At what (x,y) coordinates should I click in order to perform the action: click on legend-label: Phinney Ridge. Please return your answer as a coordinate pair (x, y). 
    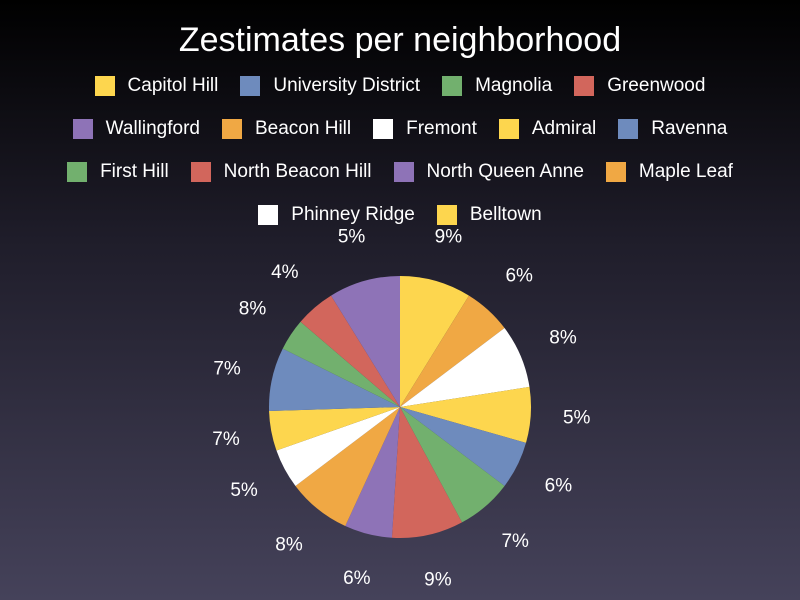
    Looking at the image, I should click on (353, 214).